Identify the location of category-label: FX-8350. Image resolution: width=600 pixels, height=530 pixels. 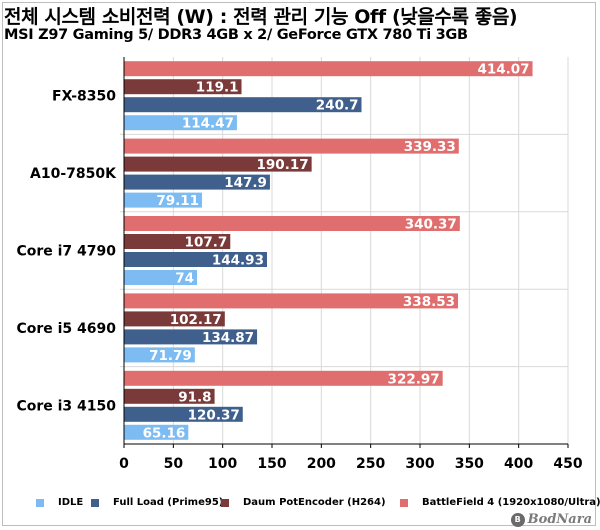
(84, 97).